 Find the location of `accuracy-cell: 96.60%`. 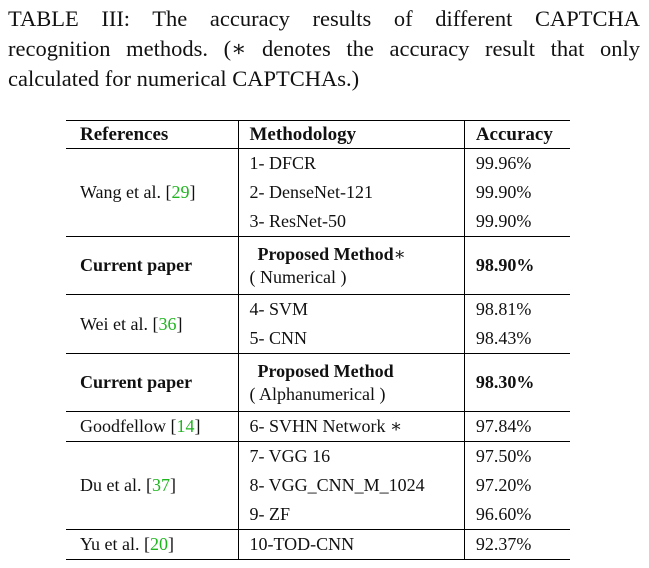

accuracy-cell: 96.60% is located at coordinates (503, 514).